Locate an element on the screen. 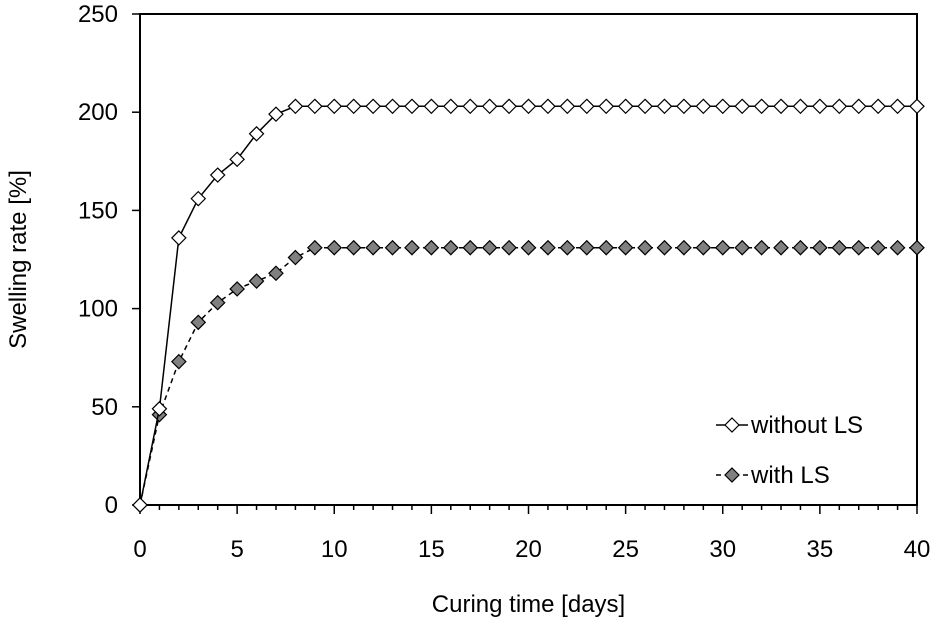 The width and height of the screenshot is (939, 630). legend-label: with LS is located at coordinates (790, 475).